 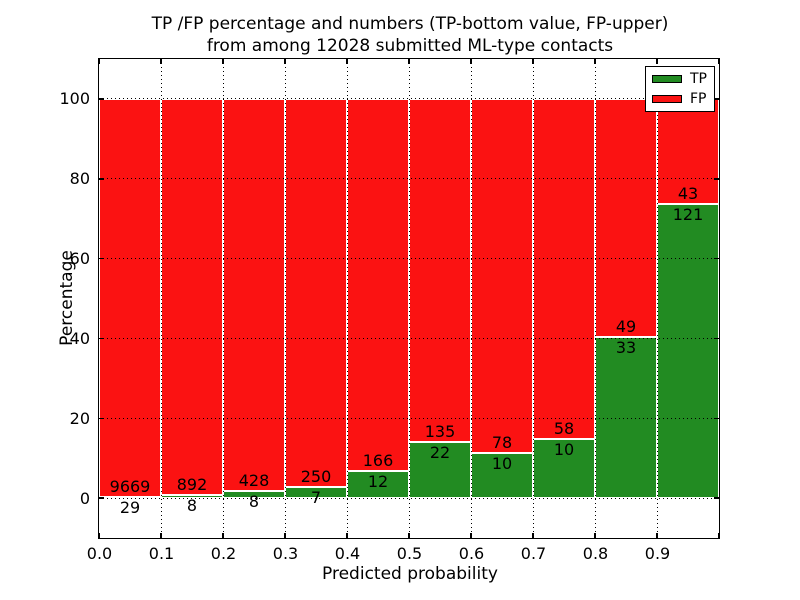 I want to click on x-tick-label: 0.4, so click(x=347, y=553).